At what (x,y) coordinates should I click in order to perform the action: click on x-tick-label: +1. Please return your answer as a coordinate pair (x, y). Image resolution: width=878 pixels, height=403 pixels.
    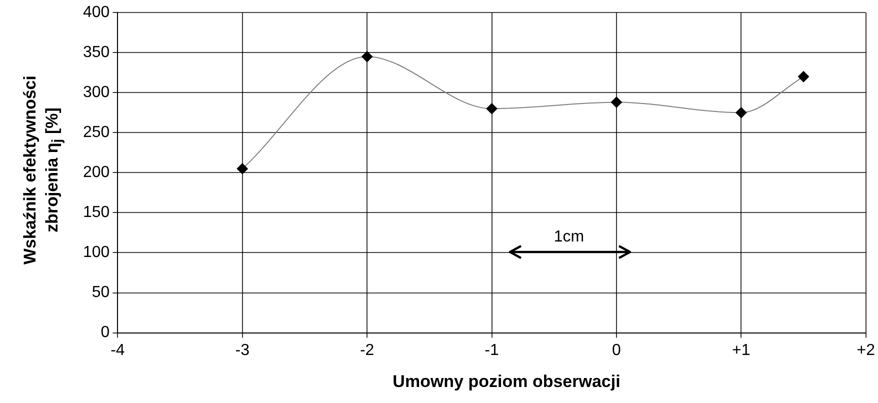
    Looking at the image, I should click on (741, 350).